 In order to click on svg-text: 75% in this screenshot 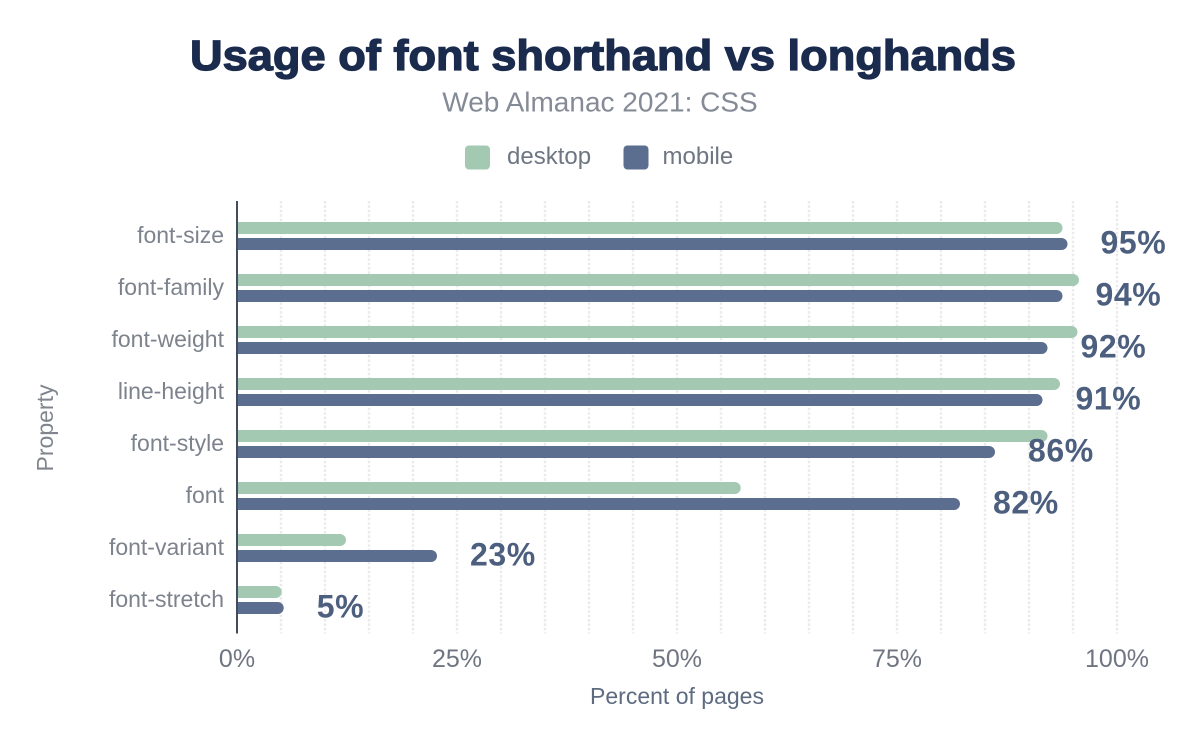, I will do `click(897, 659)`.